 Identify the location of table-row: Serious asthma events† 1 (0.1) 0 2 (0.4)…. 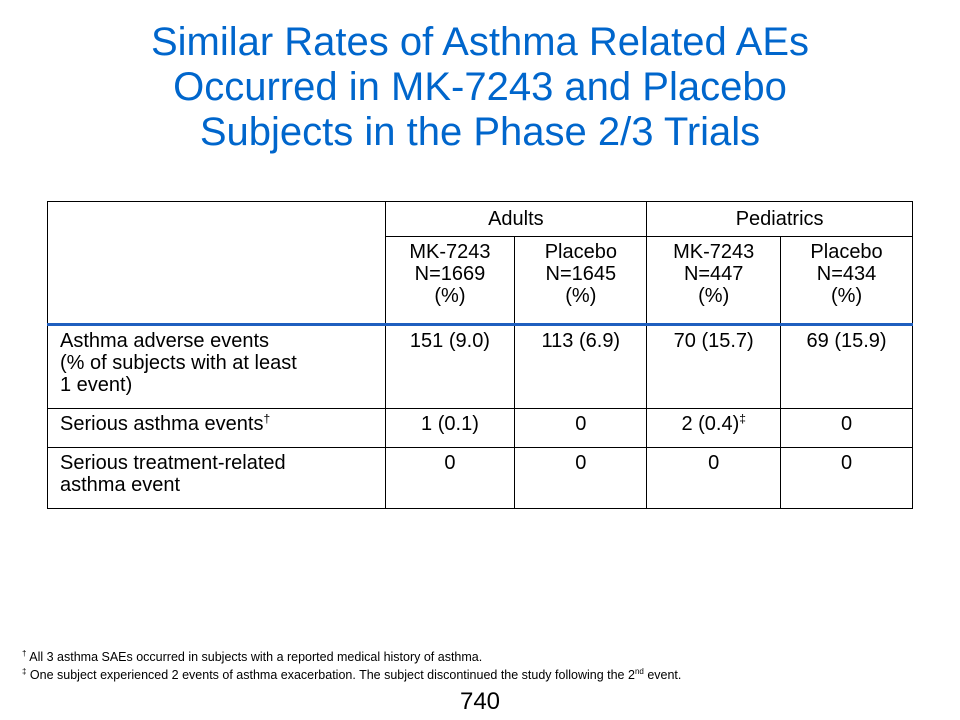
(480, 428).